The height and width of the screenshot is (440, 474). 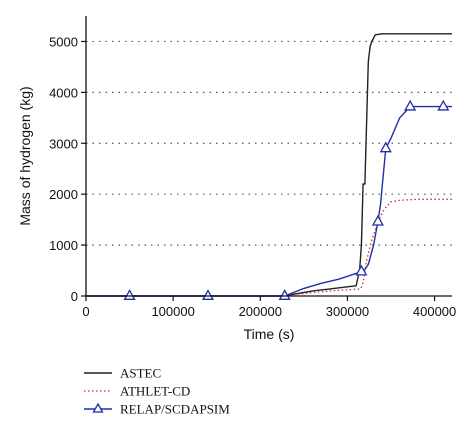 I want to click on y-tick-label: 5000, so click(x=63, y=41).